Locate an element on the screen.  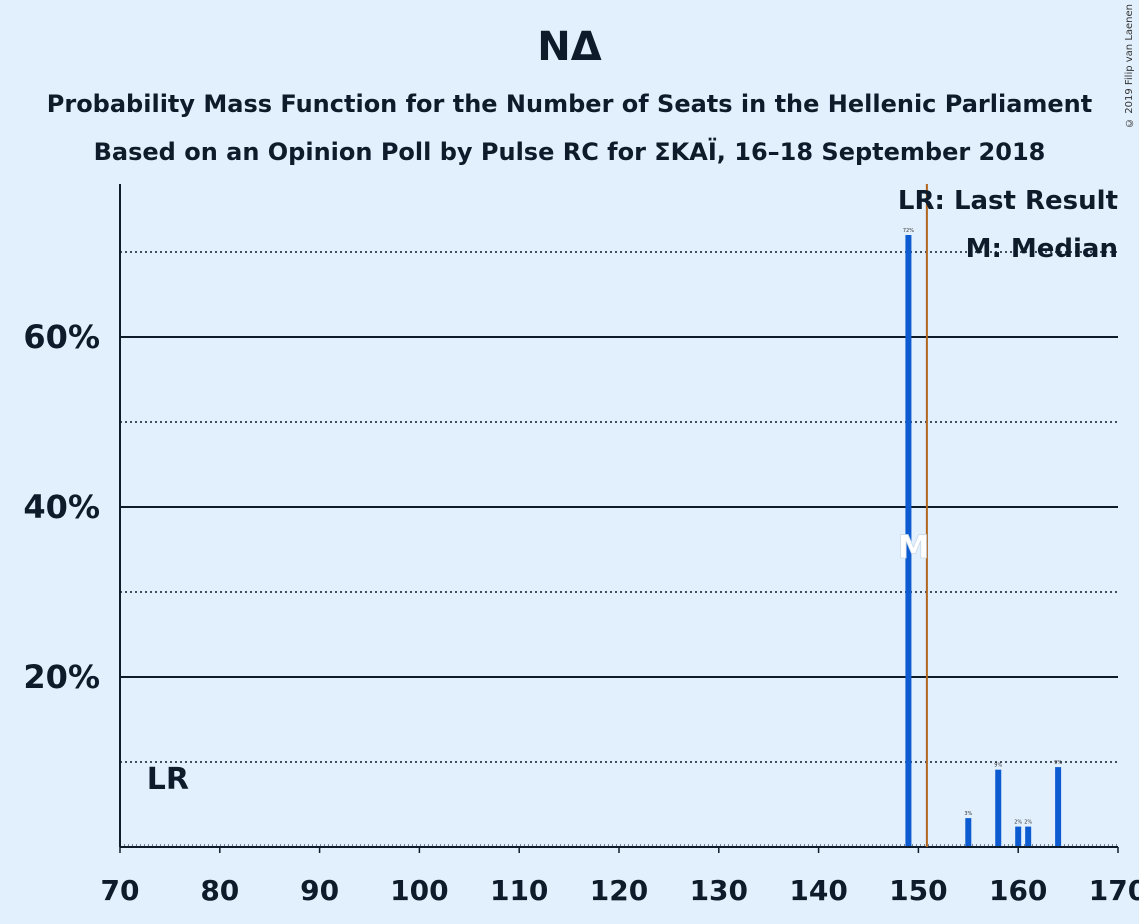
x-tick-label: 90 is located at coordinates (319, 890).